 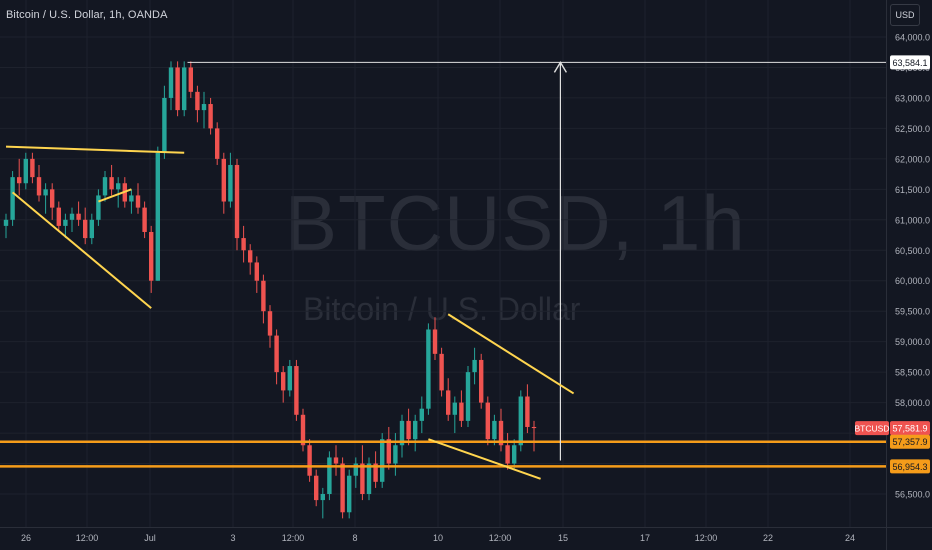 I want to click on y-tick-label: 63,000.0, so click(x=912, y=98).